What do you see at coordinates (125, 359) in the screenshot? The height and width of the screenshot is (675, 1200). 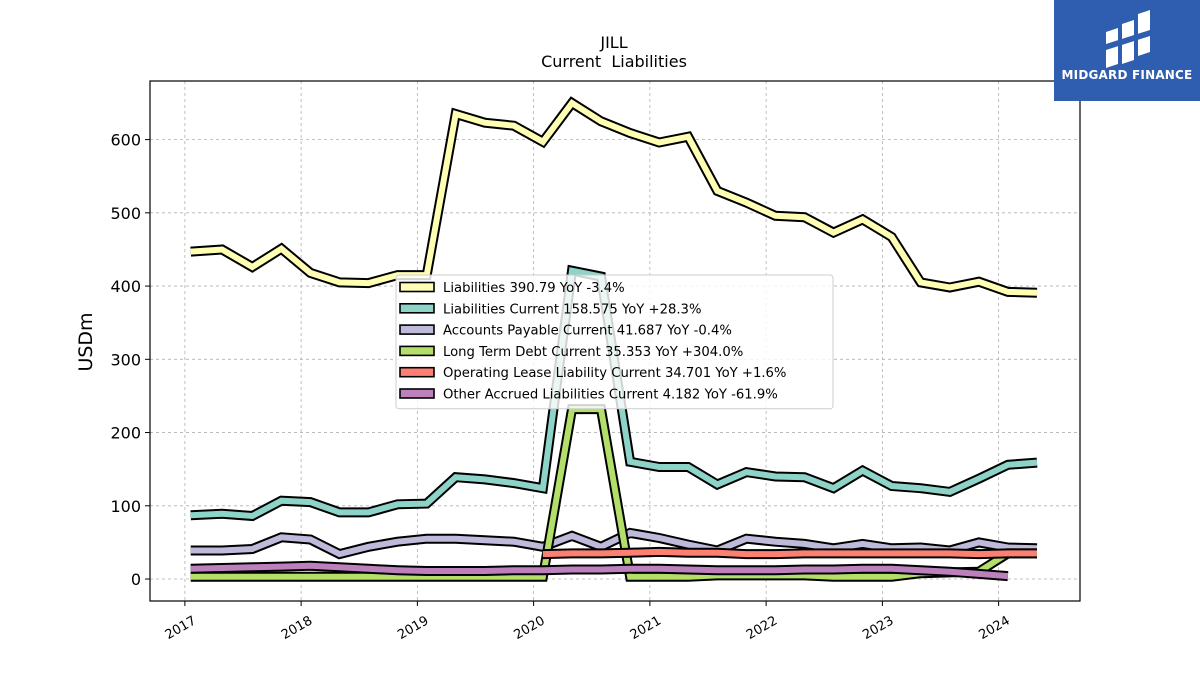 I see `y-tick-label: 300` at bounding box center [125, 359].